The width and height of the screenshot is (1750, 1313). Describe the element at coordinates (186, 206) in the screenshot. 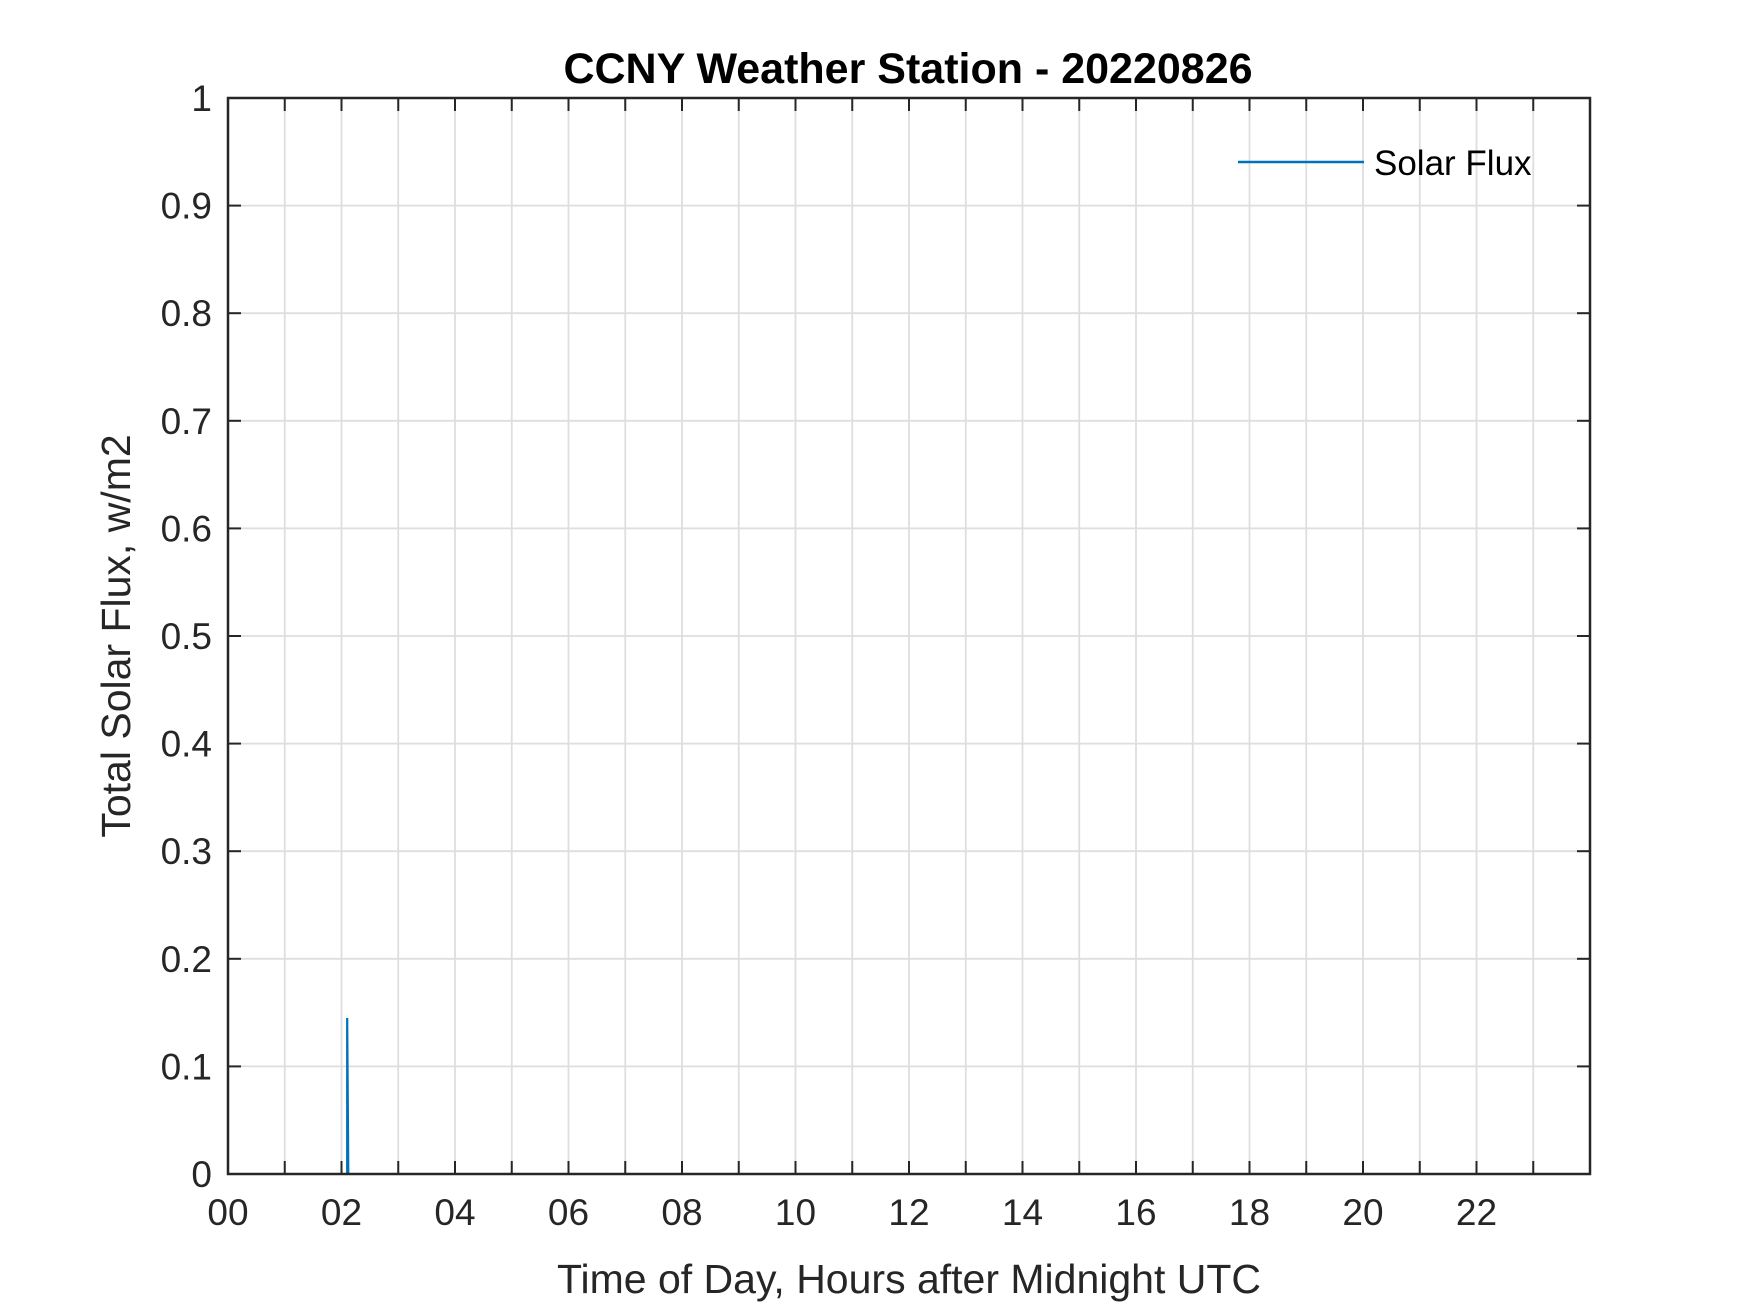

I see `y-tick-label: 0.9` at that location.